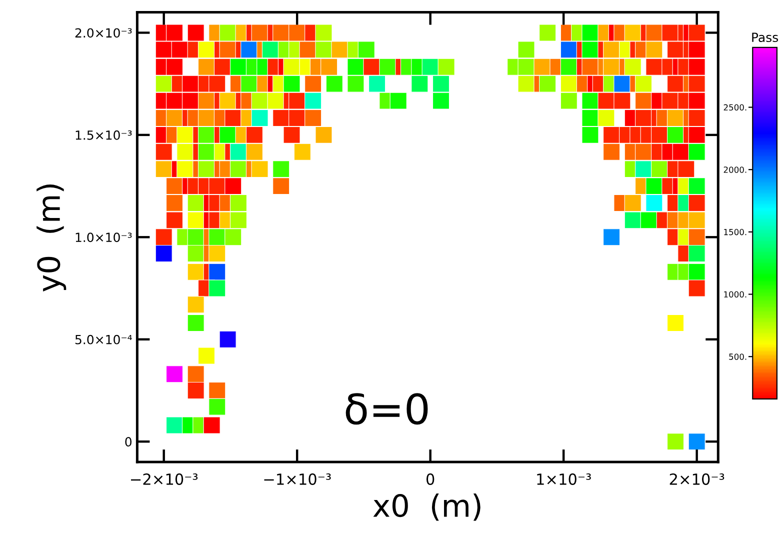 The height and width of the screenshot is (558, 784). I want to click on y-tick-label: 0, so click(128, 442).